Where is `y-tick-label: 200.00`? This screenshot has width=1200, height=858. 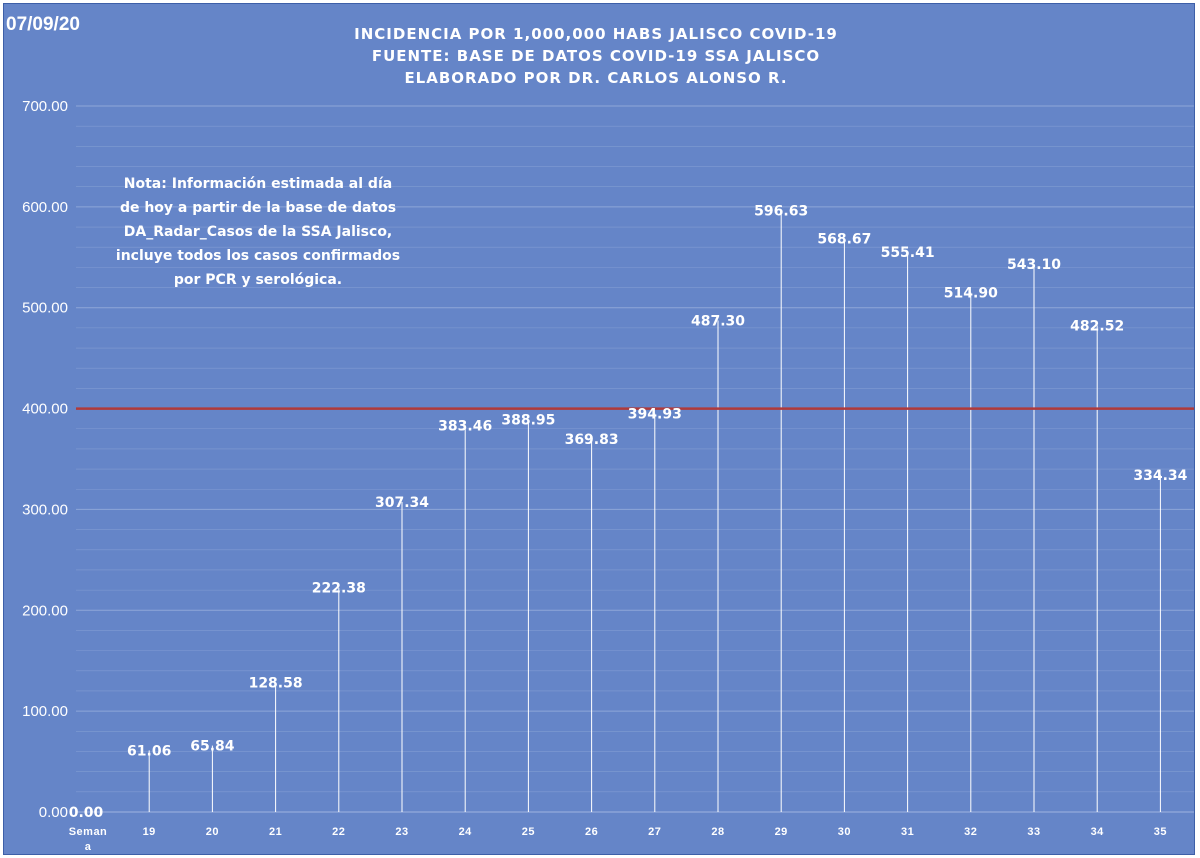 y-tick-label: 200.00 is located at coordinates (45, 610).